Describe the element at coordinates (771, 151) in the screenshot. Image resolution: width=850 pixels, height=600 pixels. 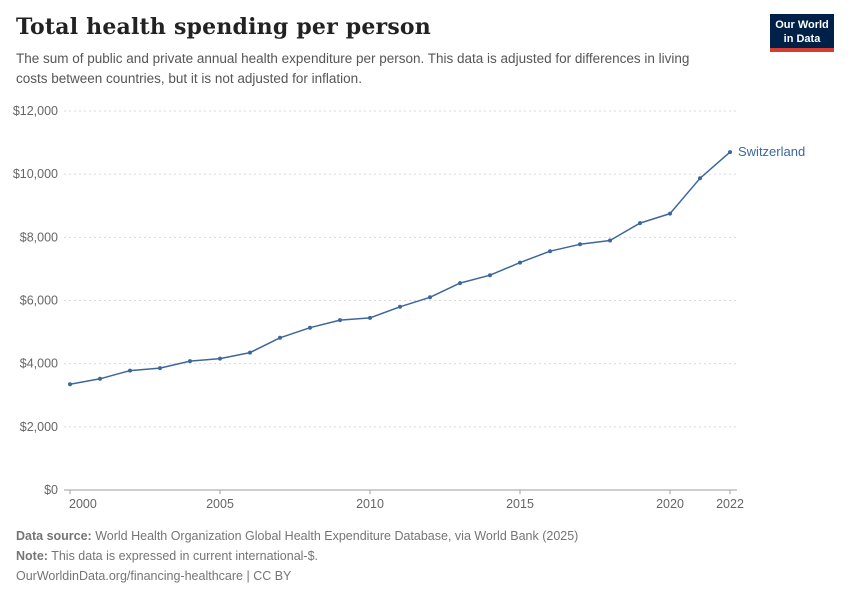
I see `series-end-label: Switzerland` at that location.